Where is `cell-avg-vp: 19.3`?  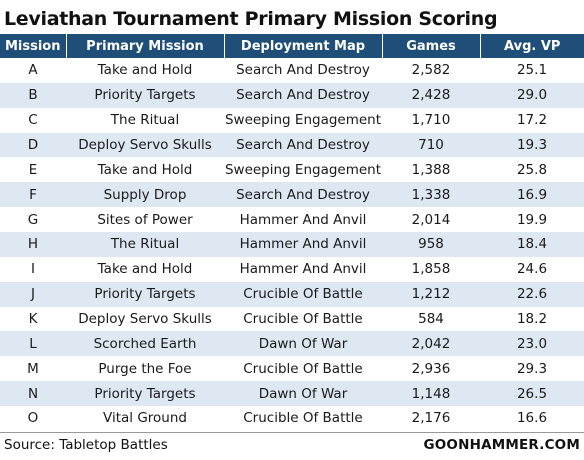
cell-avg-vp: 19.3 is located at coordinates (532, 145).